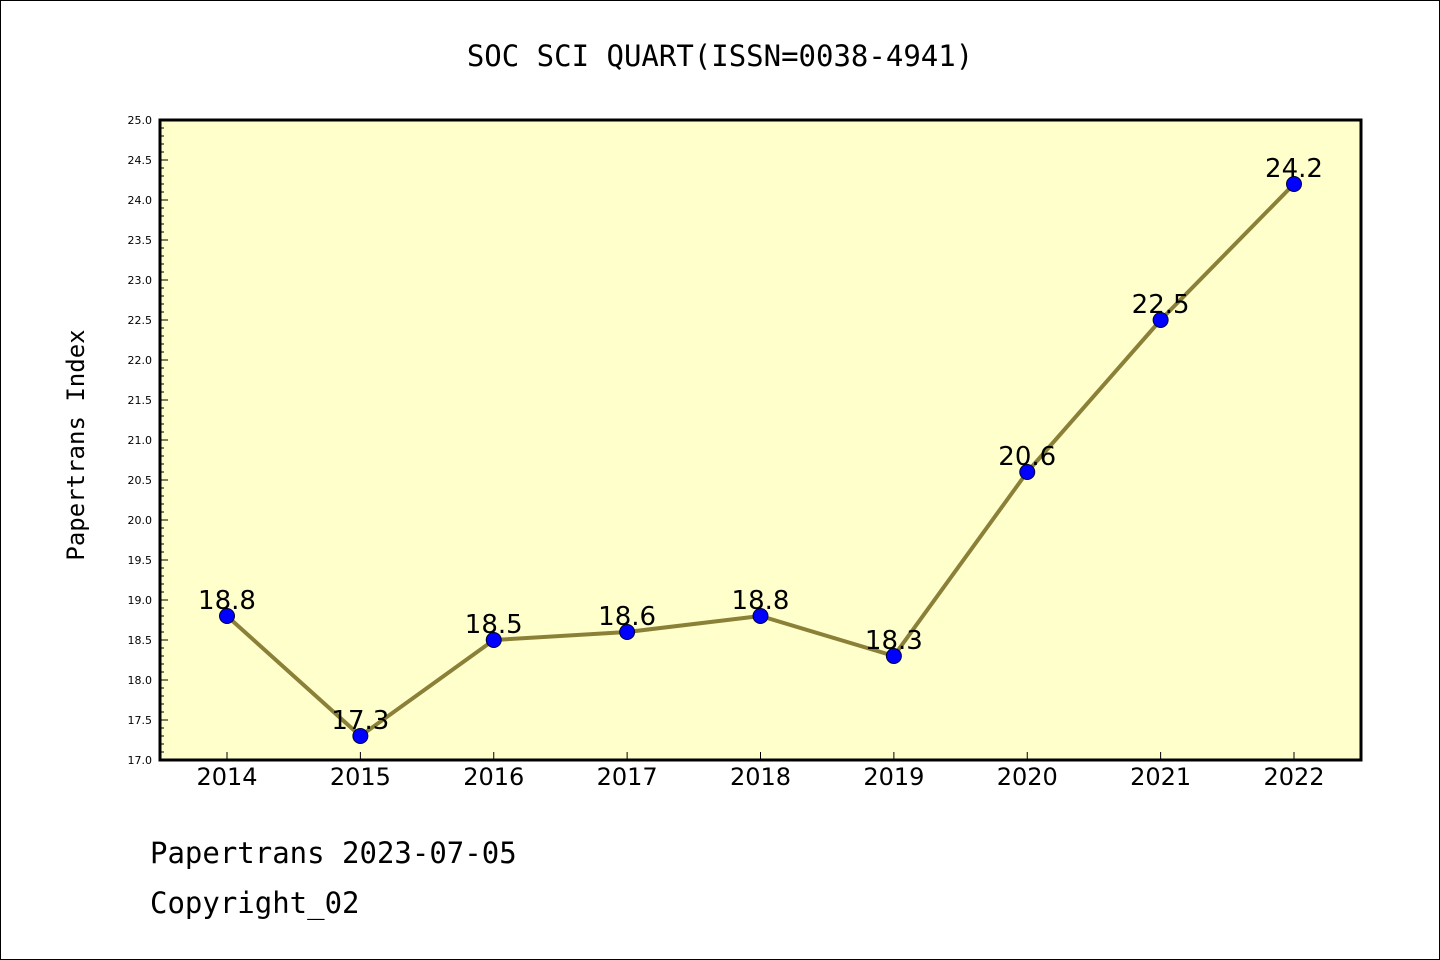 The width and height of the screenshot is (1440, 960). I want to click on data-label: 22.5, so click(1161, 305).